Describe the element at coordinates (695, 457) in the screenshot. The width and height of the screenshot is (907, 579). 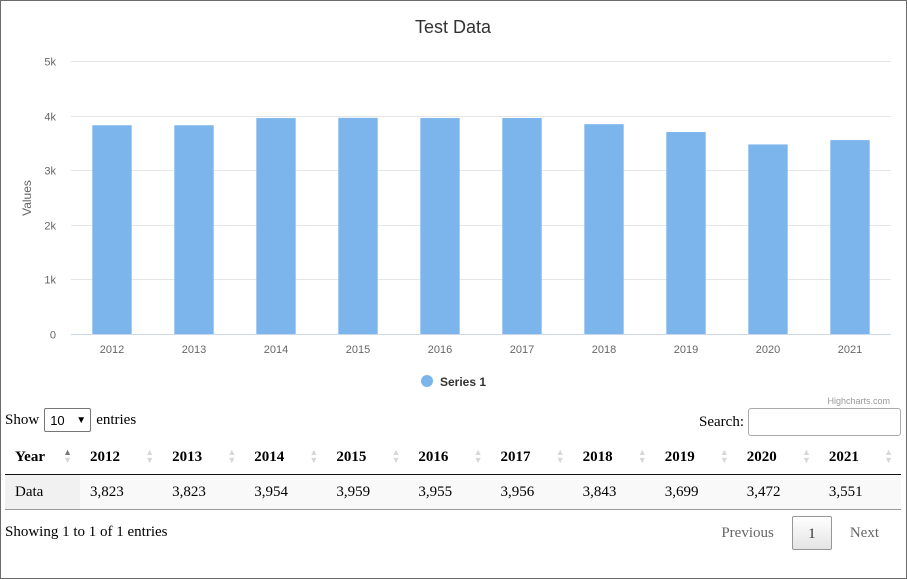
I see `column-header-2019: 2019 ▲ ▼` at that location.